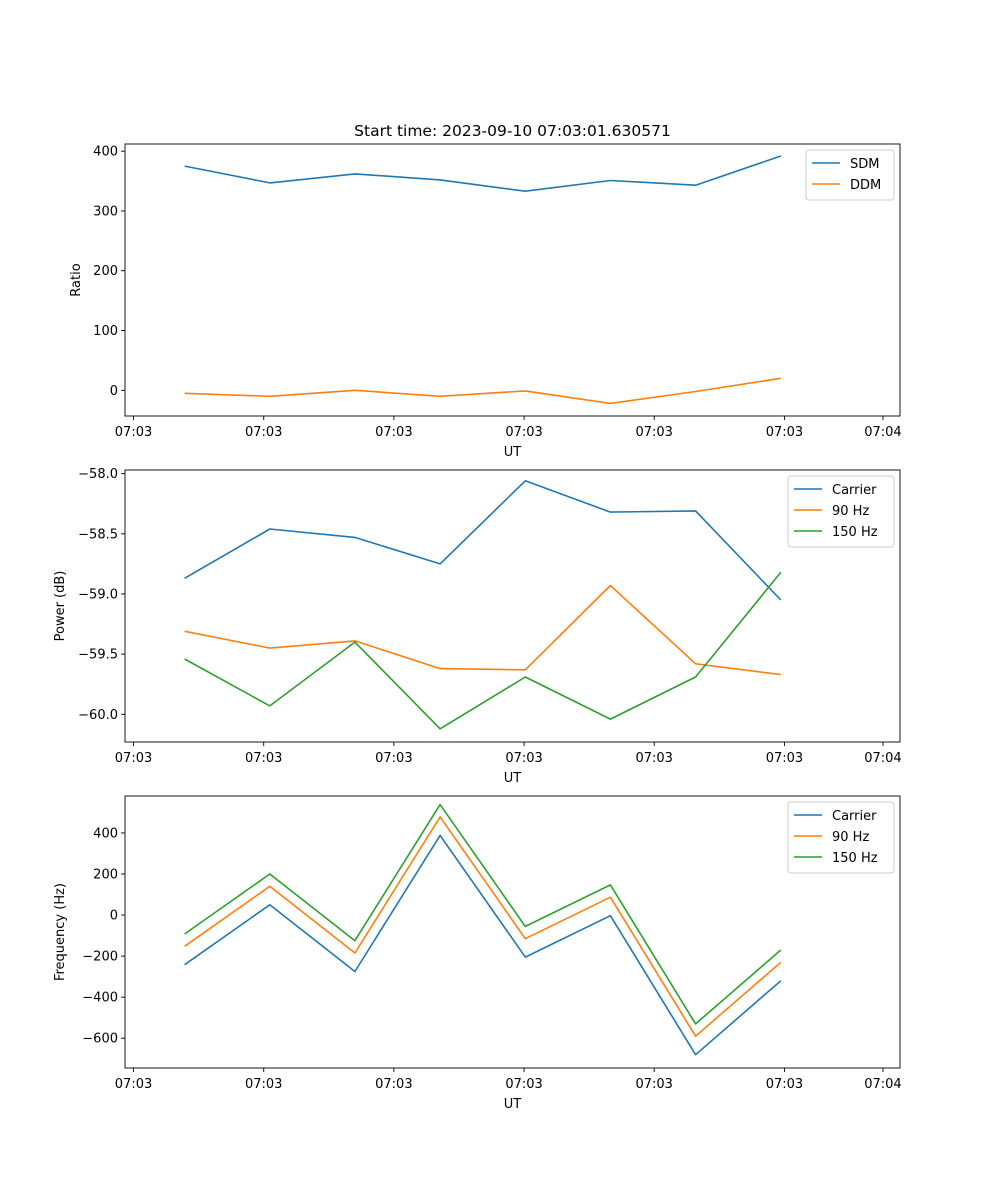 The image size is (1000, 1200). I want to click on legend-label-ddm: DDM, so click(865, 185).